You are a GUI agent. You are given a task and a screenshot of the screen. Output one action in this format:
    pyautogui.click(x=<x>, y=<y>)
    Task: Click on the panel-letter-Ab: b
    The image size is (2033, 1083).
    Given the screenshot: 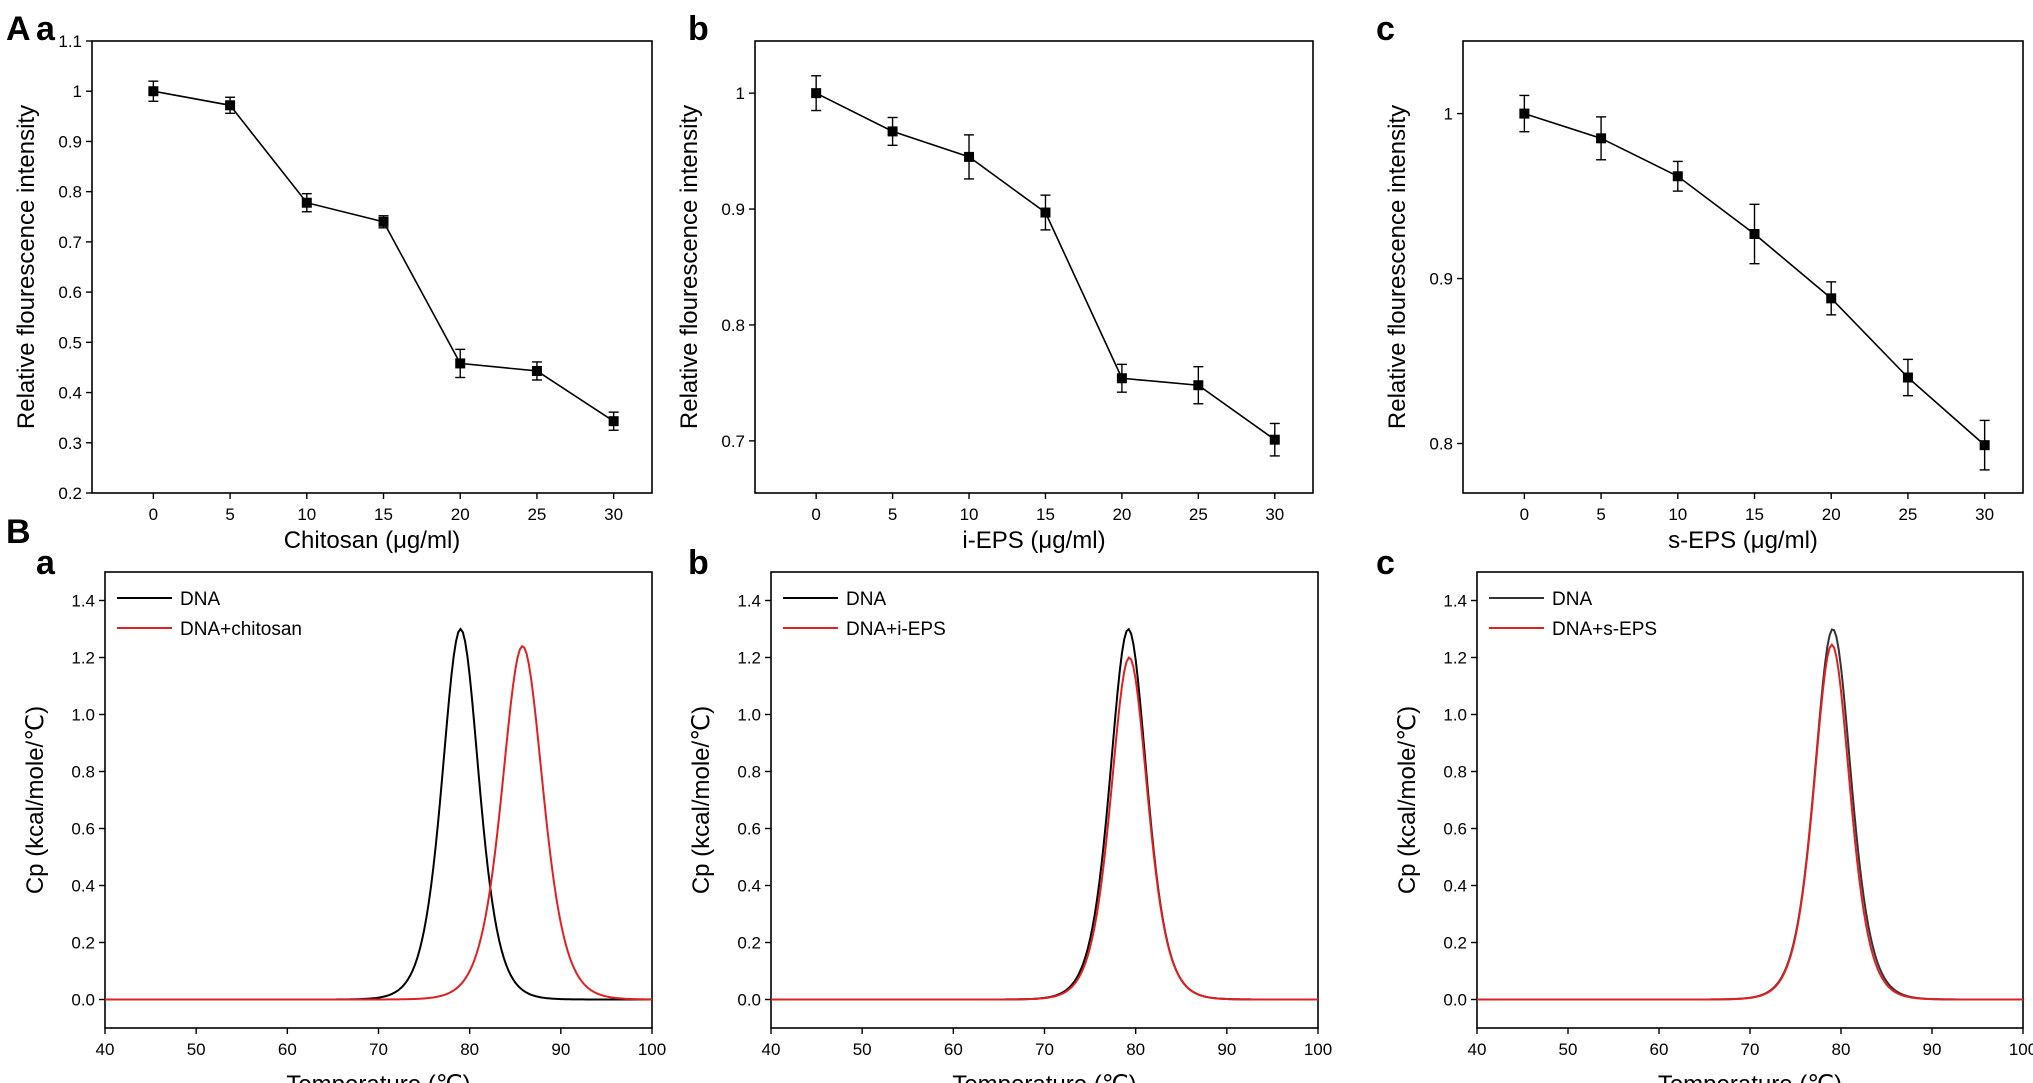 What is the action you would take?
    pyautogui.click(x=698, y=29)
    